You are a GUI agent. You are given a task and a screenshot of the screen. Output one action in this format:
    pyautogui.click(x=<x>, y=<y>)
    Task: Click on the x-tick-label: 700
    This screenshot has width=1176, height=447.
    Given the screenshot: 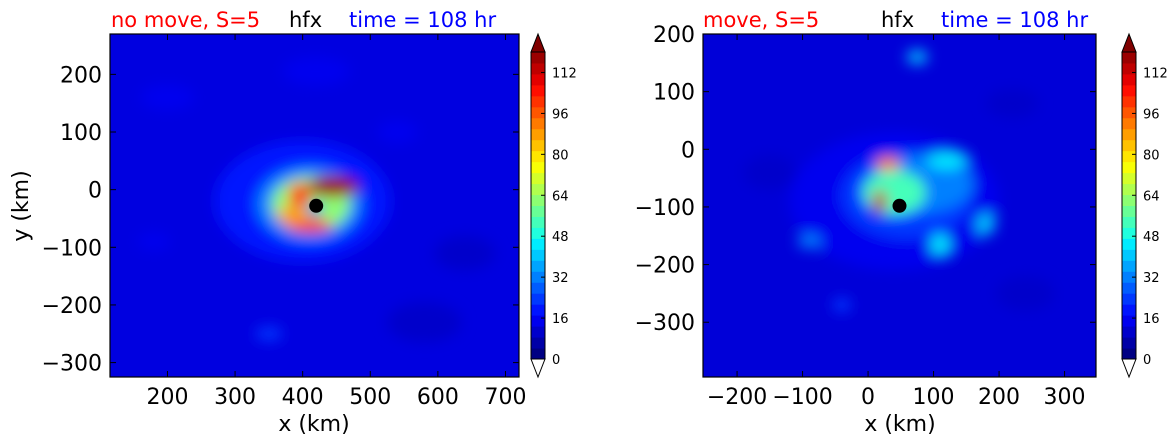 What is the action you would take?
    pyautogui.click(x=505, y=397)
    